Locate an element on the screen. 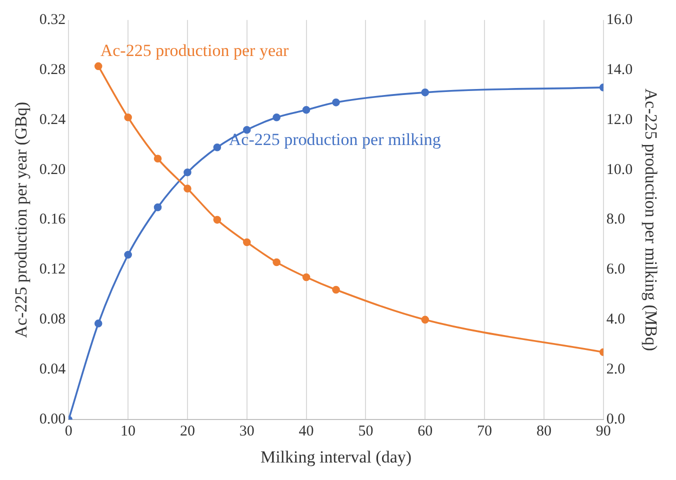 The image size is (676, 480). y2-tick-label: 6.0 is located at coordinates (616, 270).